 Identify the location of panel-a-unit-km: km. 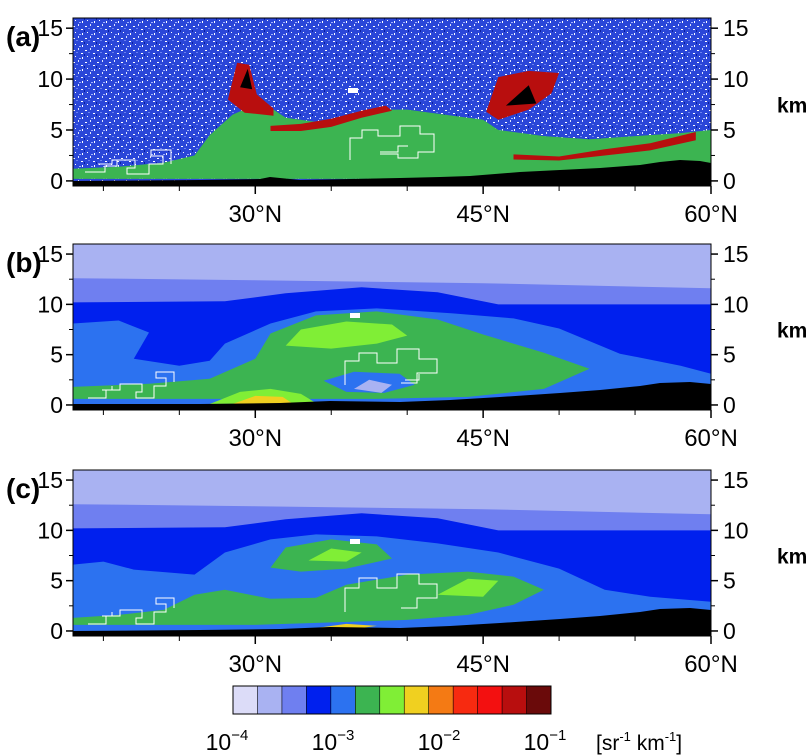
(792, 106).